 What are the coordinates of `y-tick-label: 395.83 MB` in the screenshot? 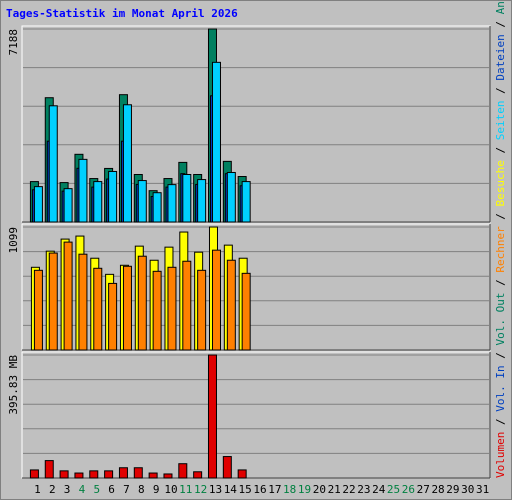 It's located at (13, 385).